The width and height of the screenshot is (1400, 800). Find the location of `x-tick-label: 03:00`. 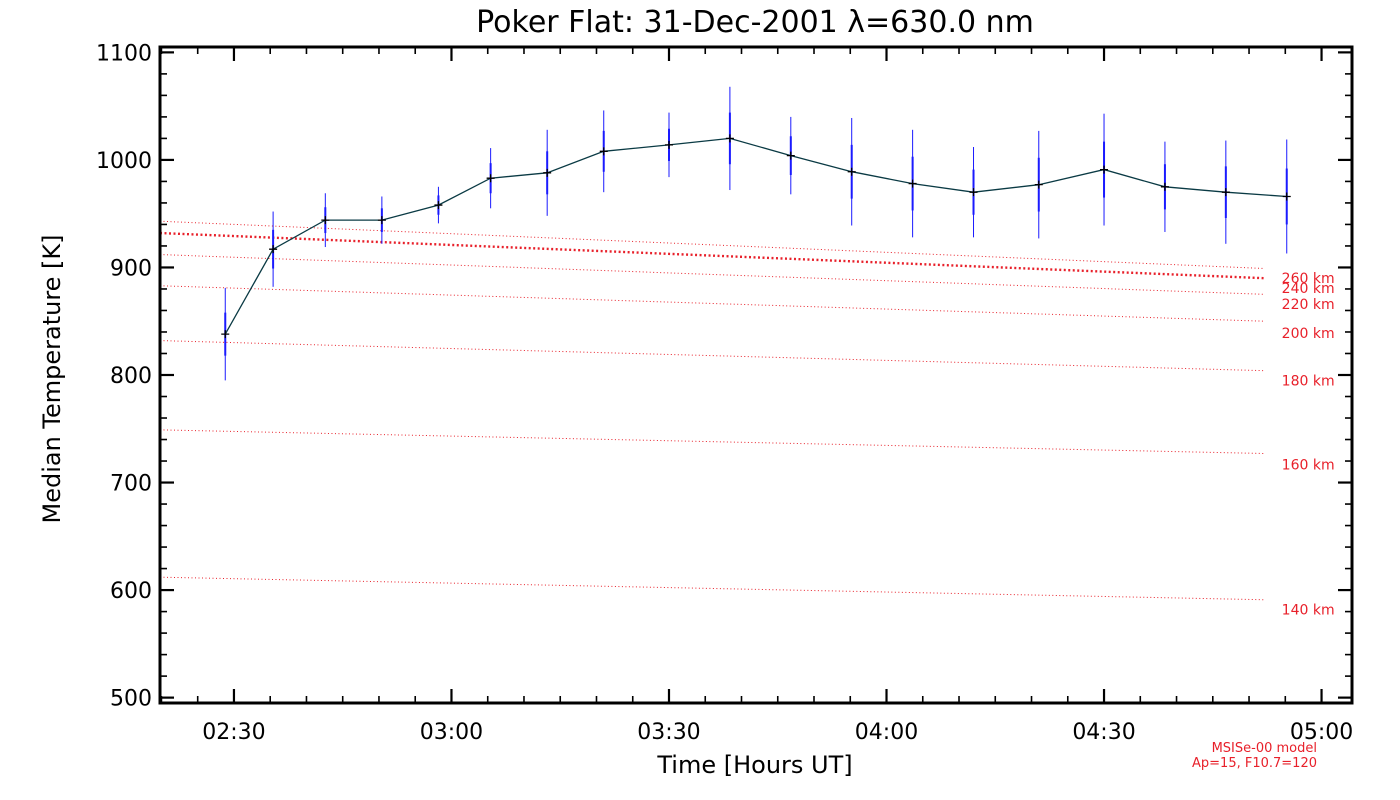

x-tick-label: 03:00 is located at coordinates (451, 732).